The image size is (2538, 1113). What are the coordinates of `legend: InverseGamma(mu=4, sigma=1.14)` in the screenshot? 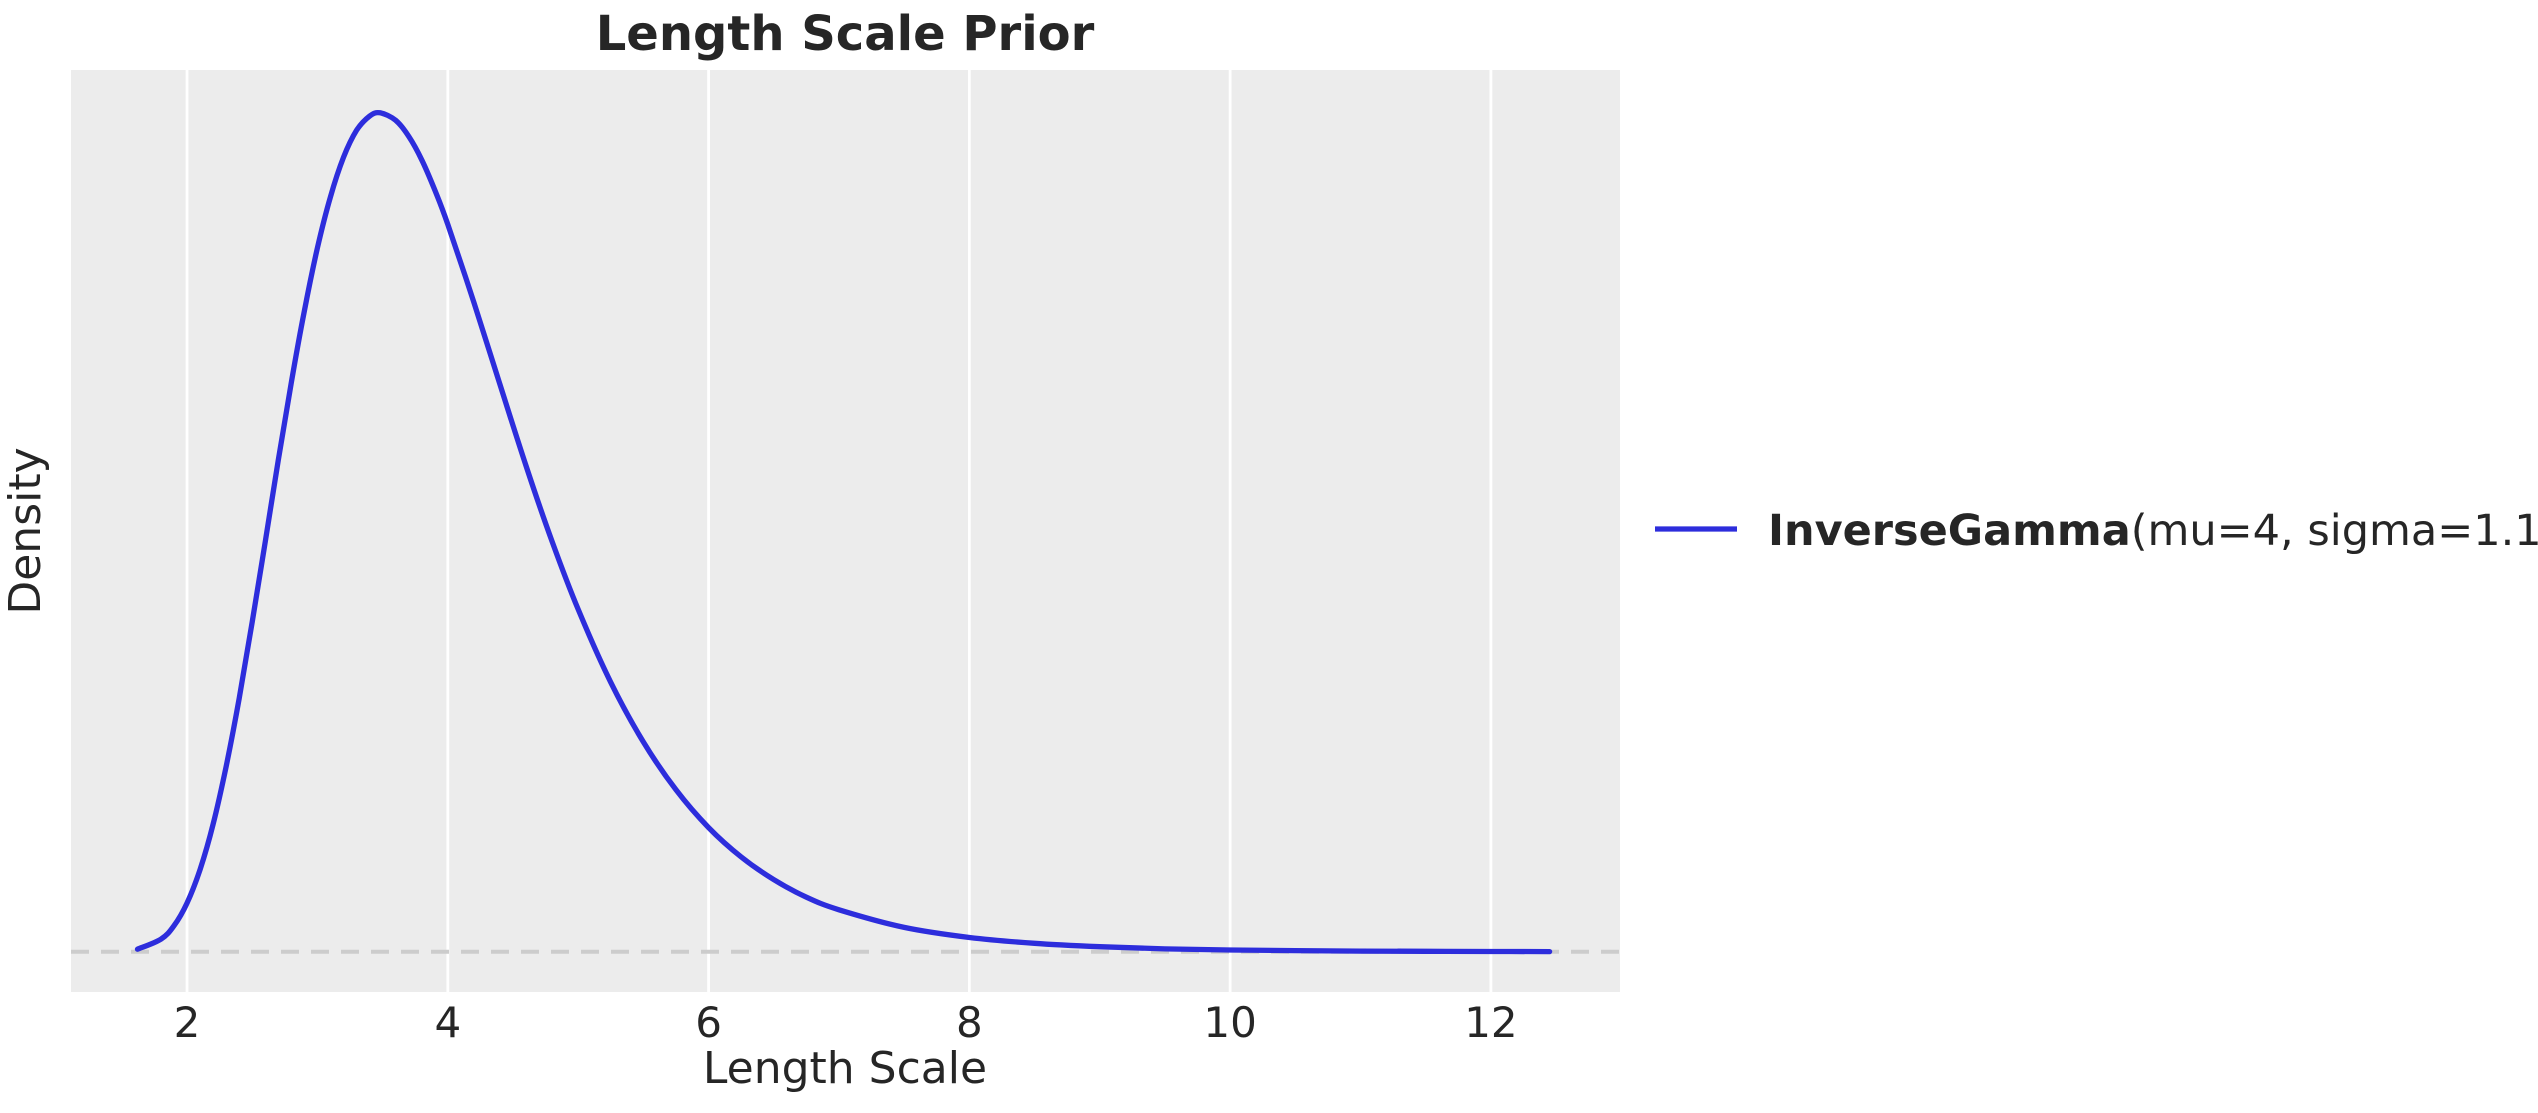 It's located at (2096, 531).